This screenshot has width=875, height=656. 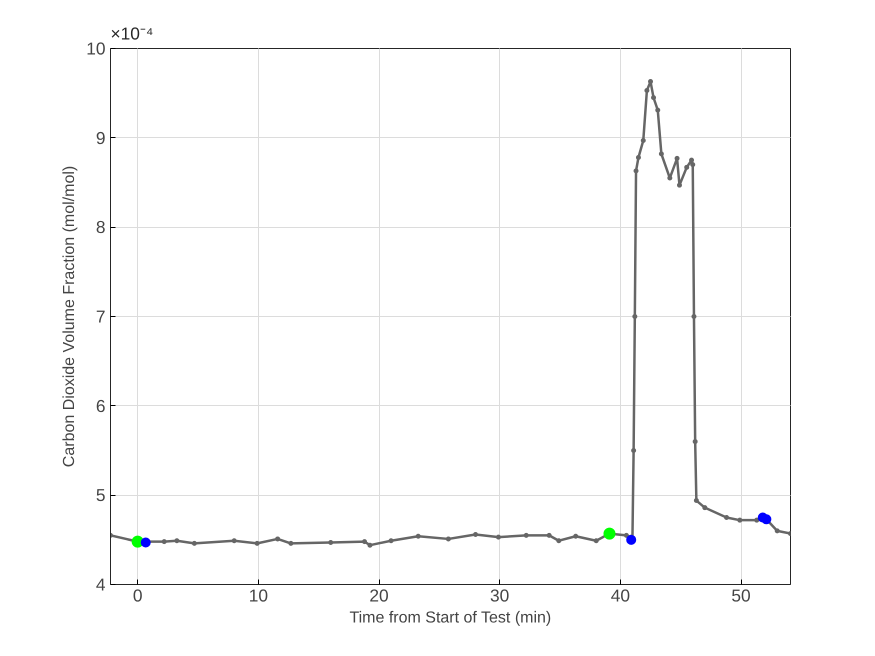 I want to click on x-tick-label: 30, so click(x=500, y=596).